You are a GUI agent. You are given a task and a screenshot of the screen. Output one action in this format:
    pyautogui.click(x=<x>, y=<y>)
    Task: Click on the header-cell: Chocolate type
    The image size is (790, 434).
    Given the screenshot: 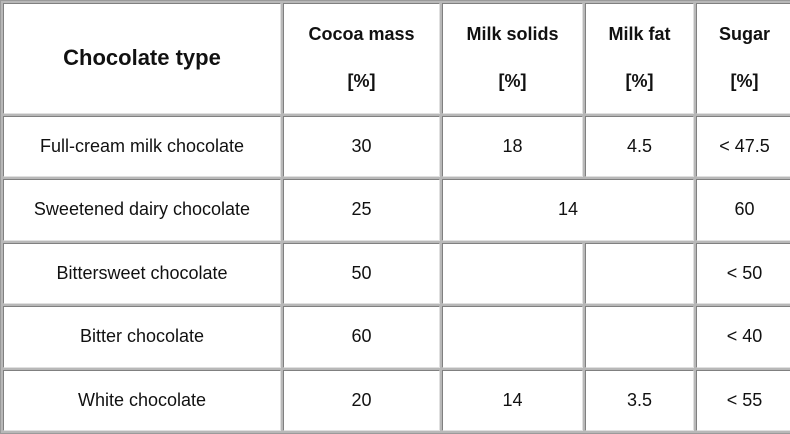 What is the action you would take?
    pyautogui.click(x=142, y=58)
    